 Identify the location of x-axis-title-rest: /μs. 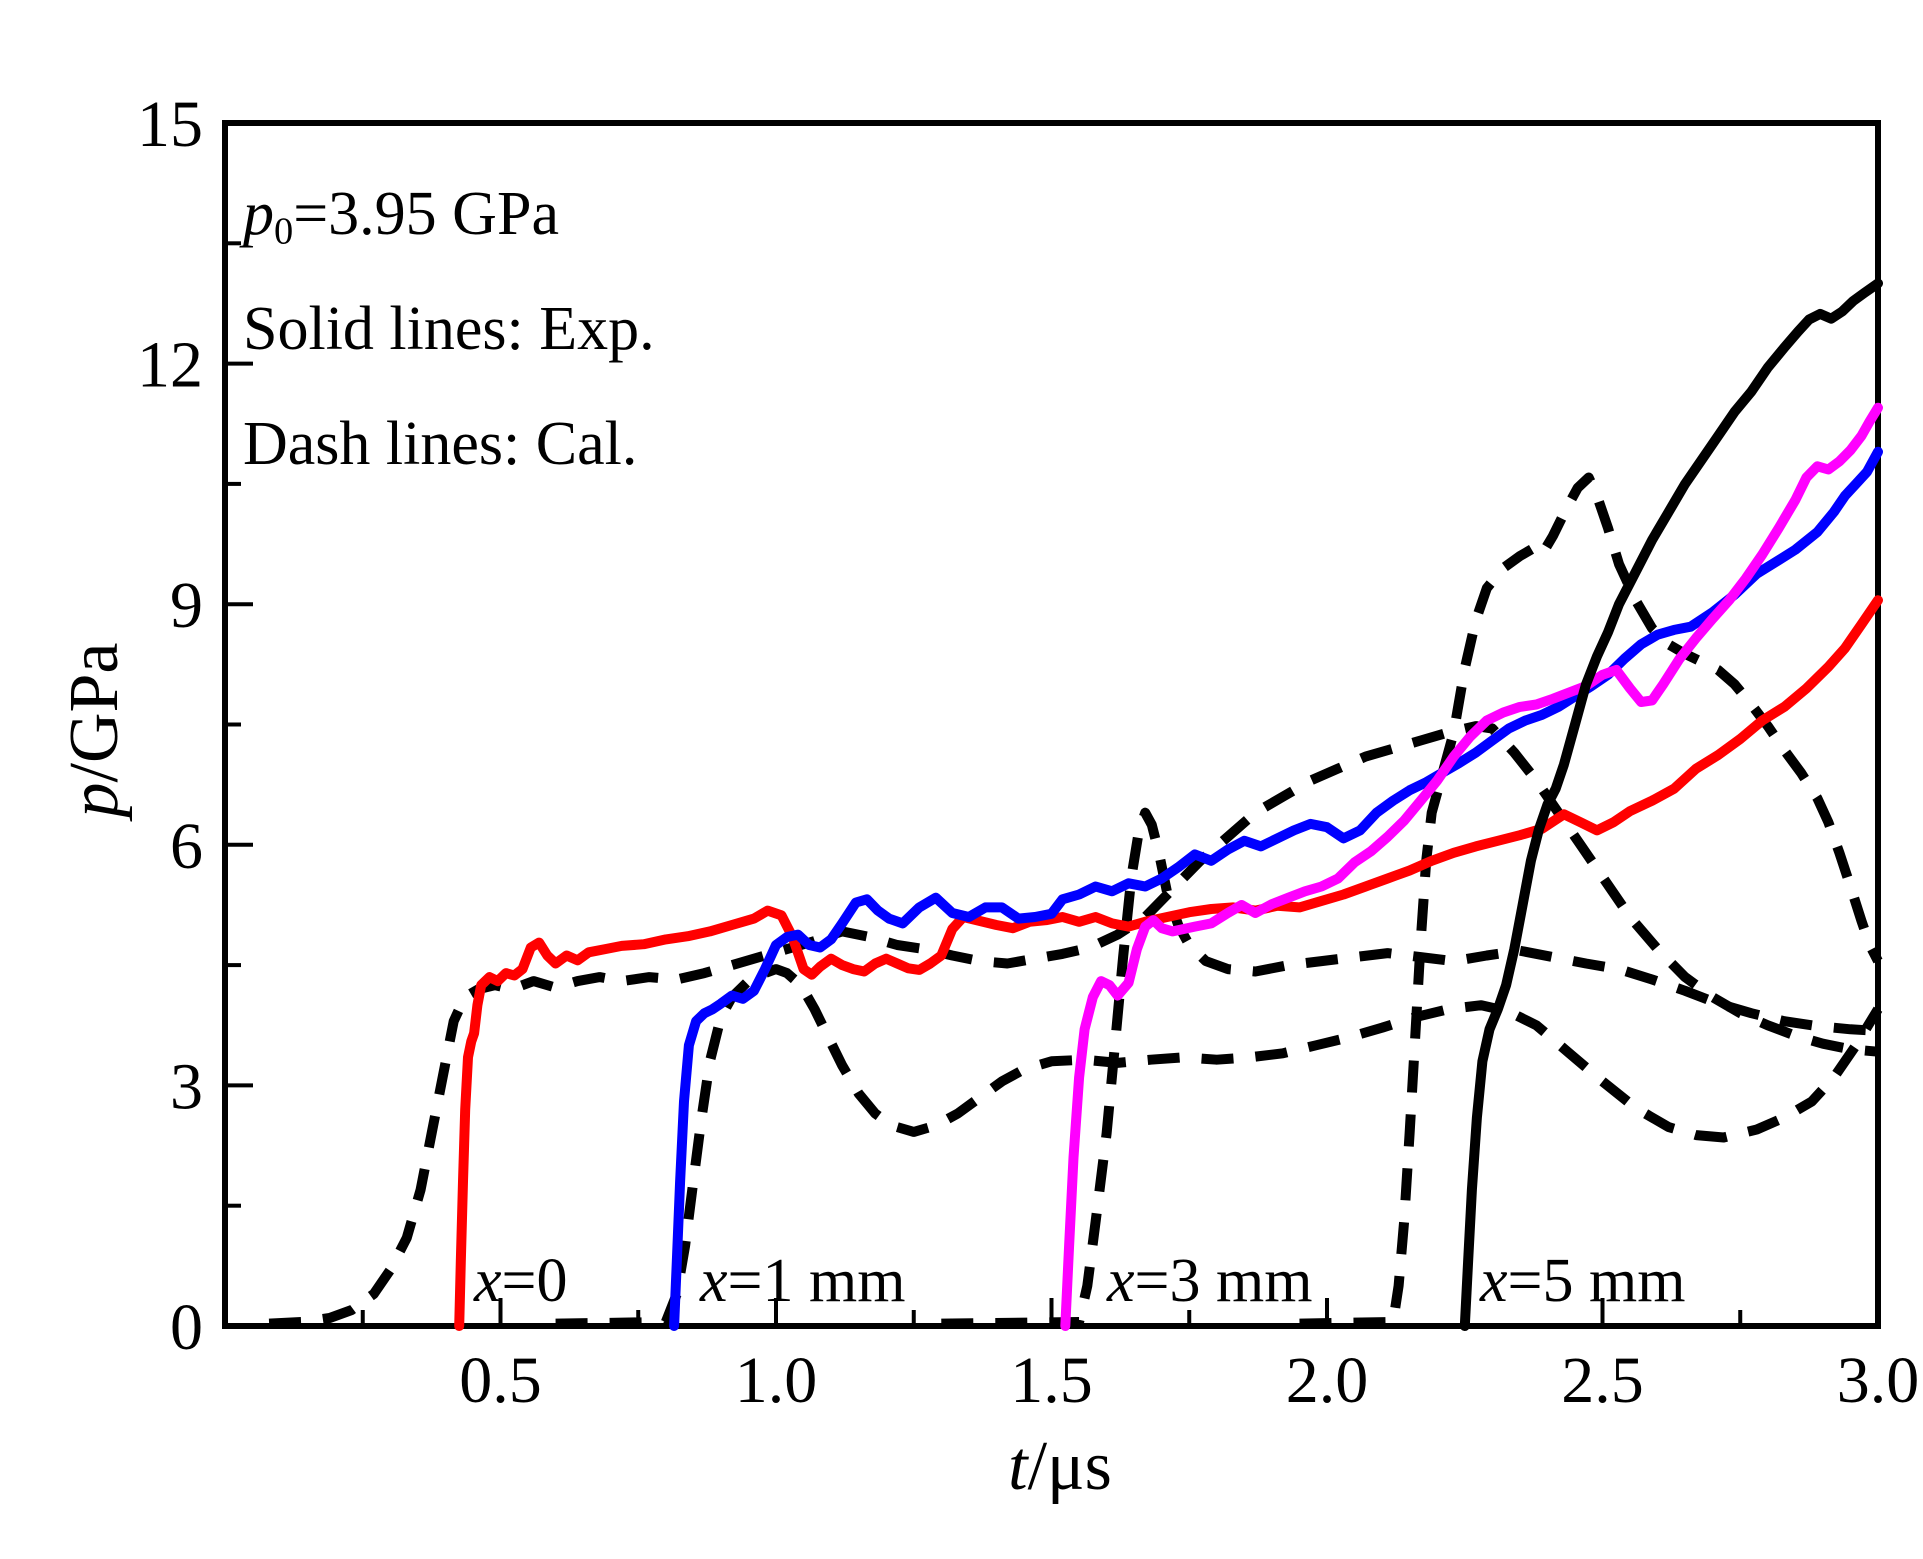
(1069, 1466).